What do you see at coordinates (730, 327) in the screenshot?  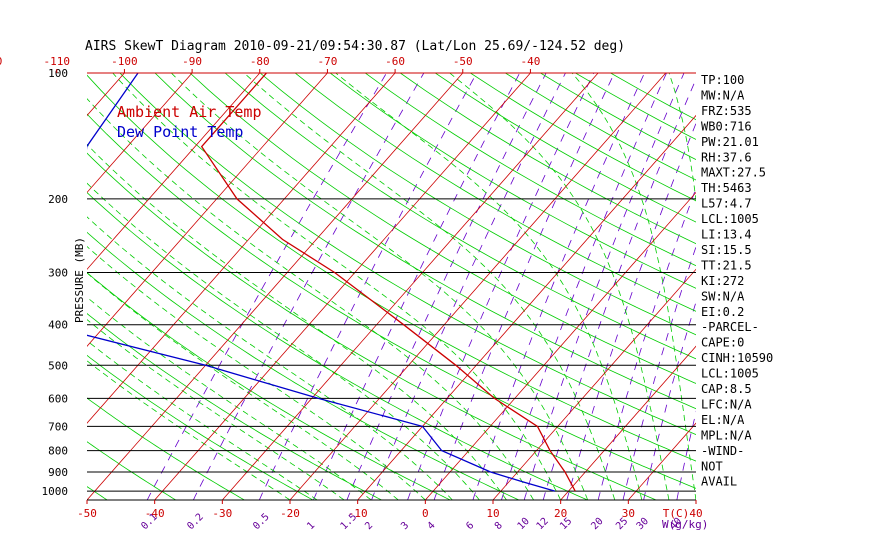 I see `stability-index-item: -PARCEL-` at bounding box center [730, 327].